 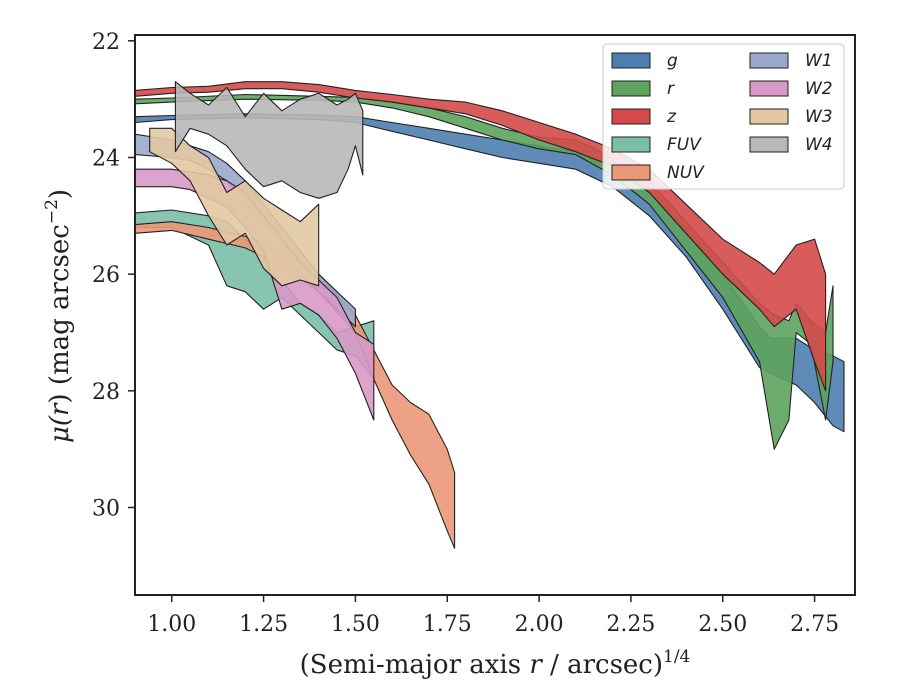 I want to click on legend-label-W1: W1, so click(x=819, y=61).